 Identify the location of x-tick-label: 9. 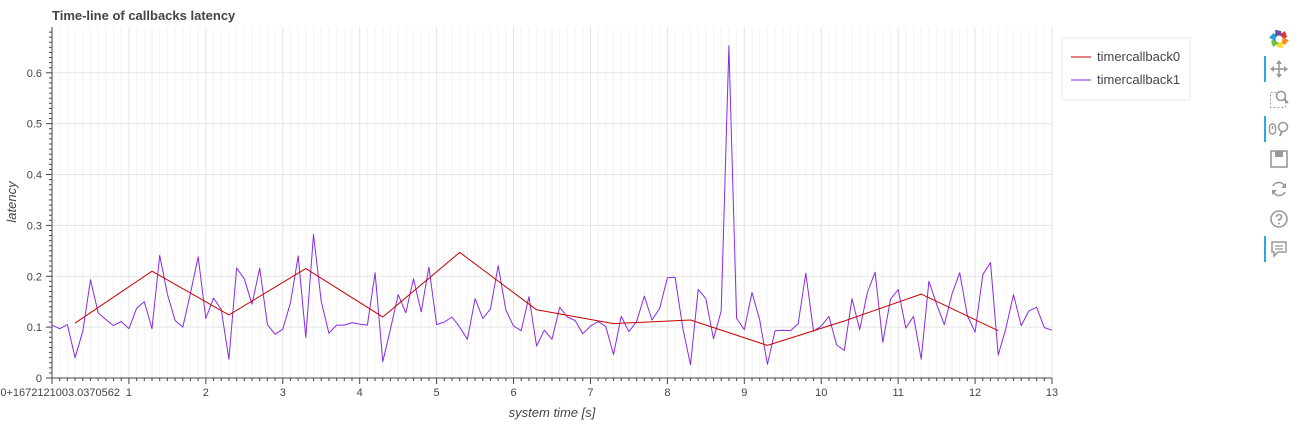
(744, 393).